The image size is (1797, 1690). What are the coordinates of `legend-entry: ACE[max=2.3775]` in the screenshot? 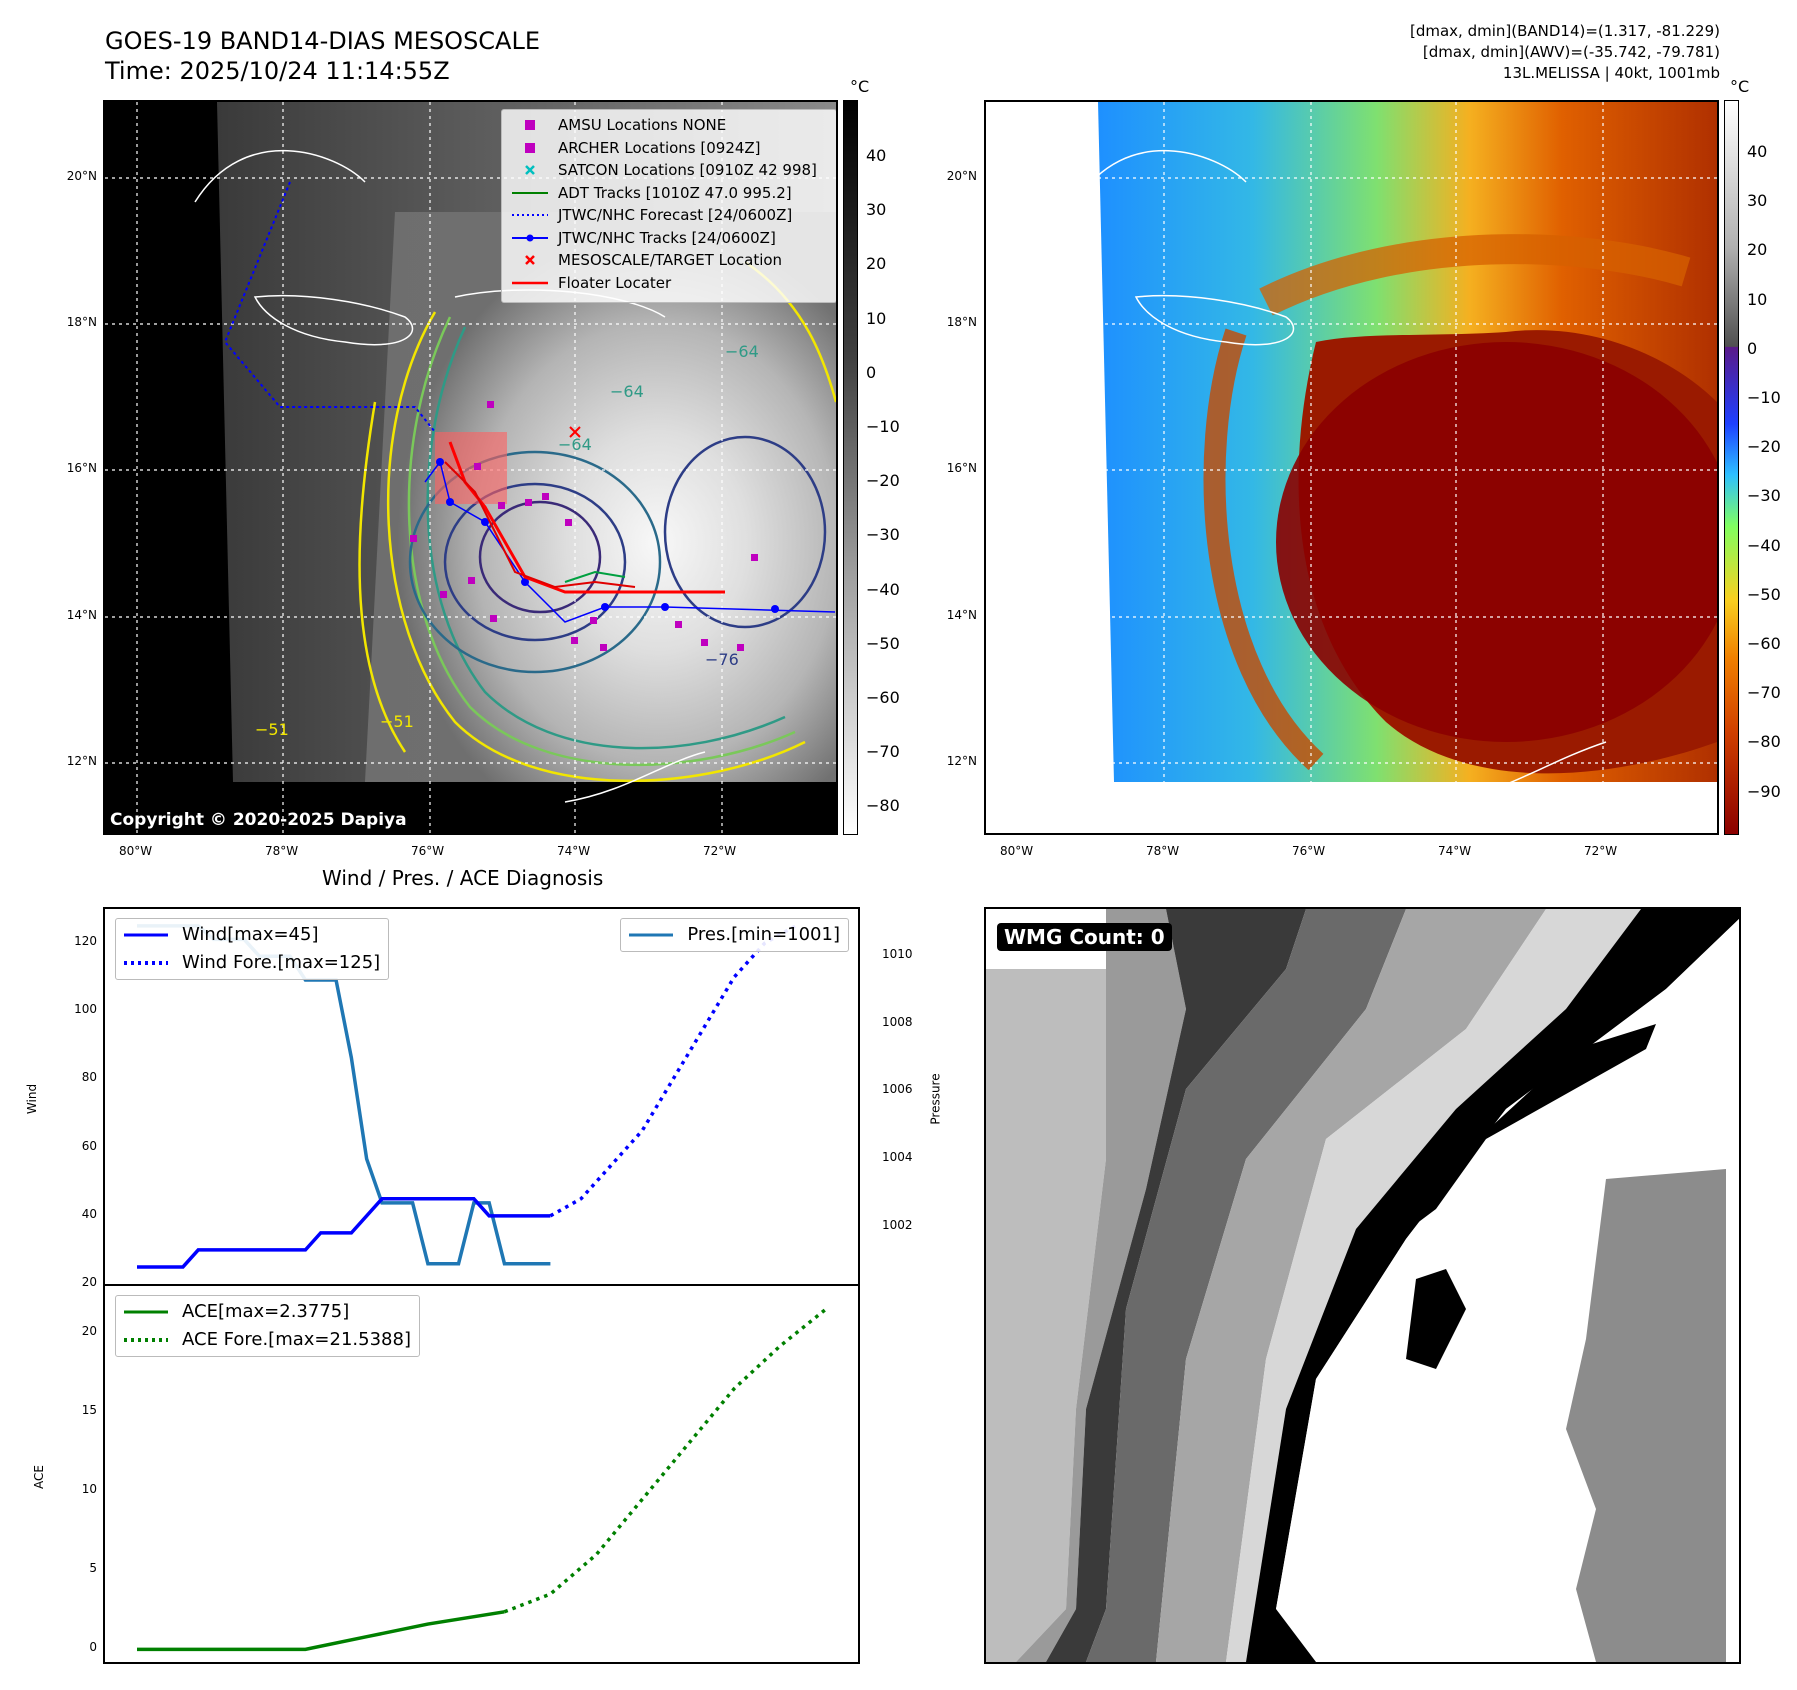 It's located at (267, 1312).